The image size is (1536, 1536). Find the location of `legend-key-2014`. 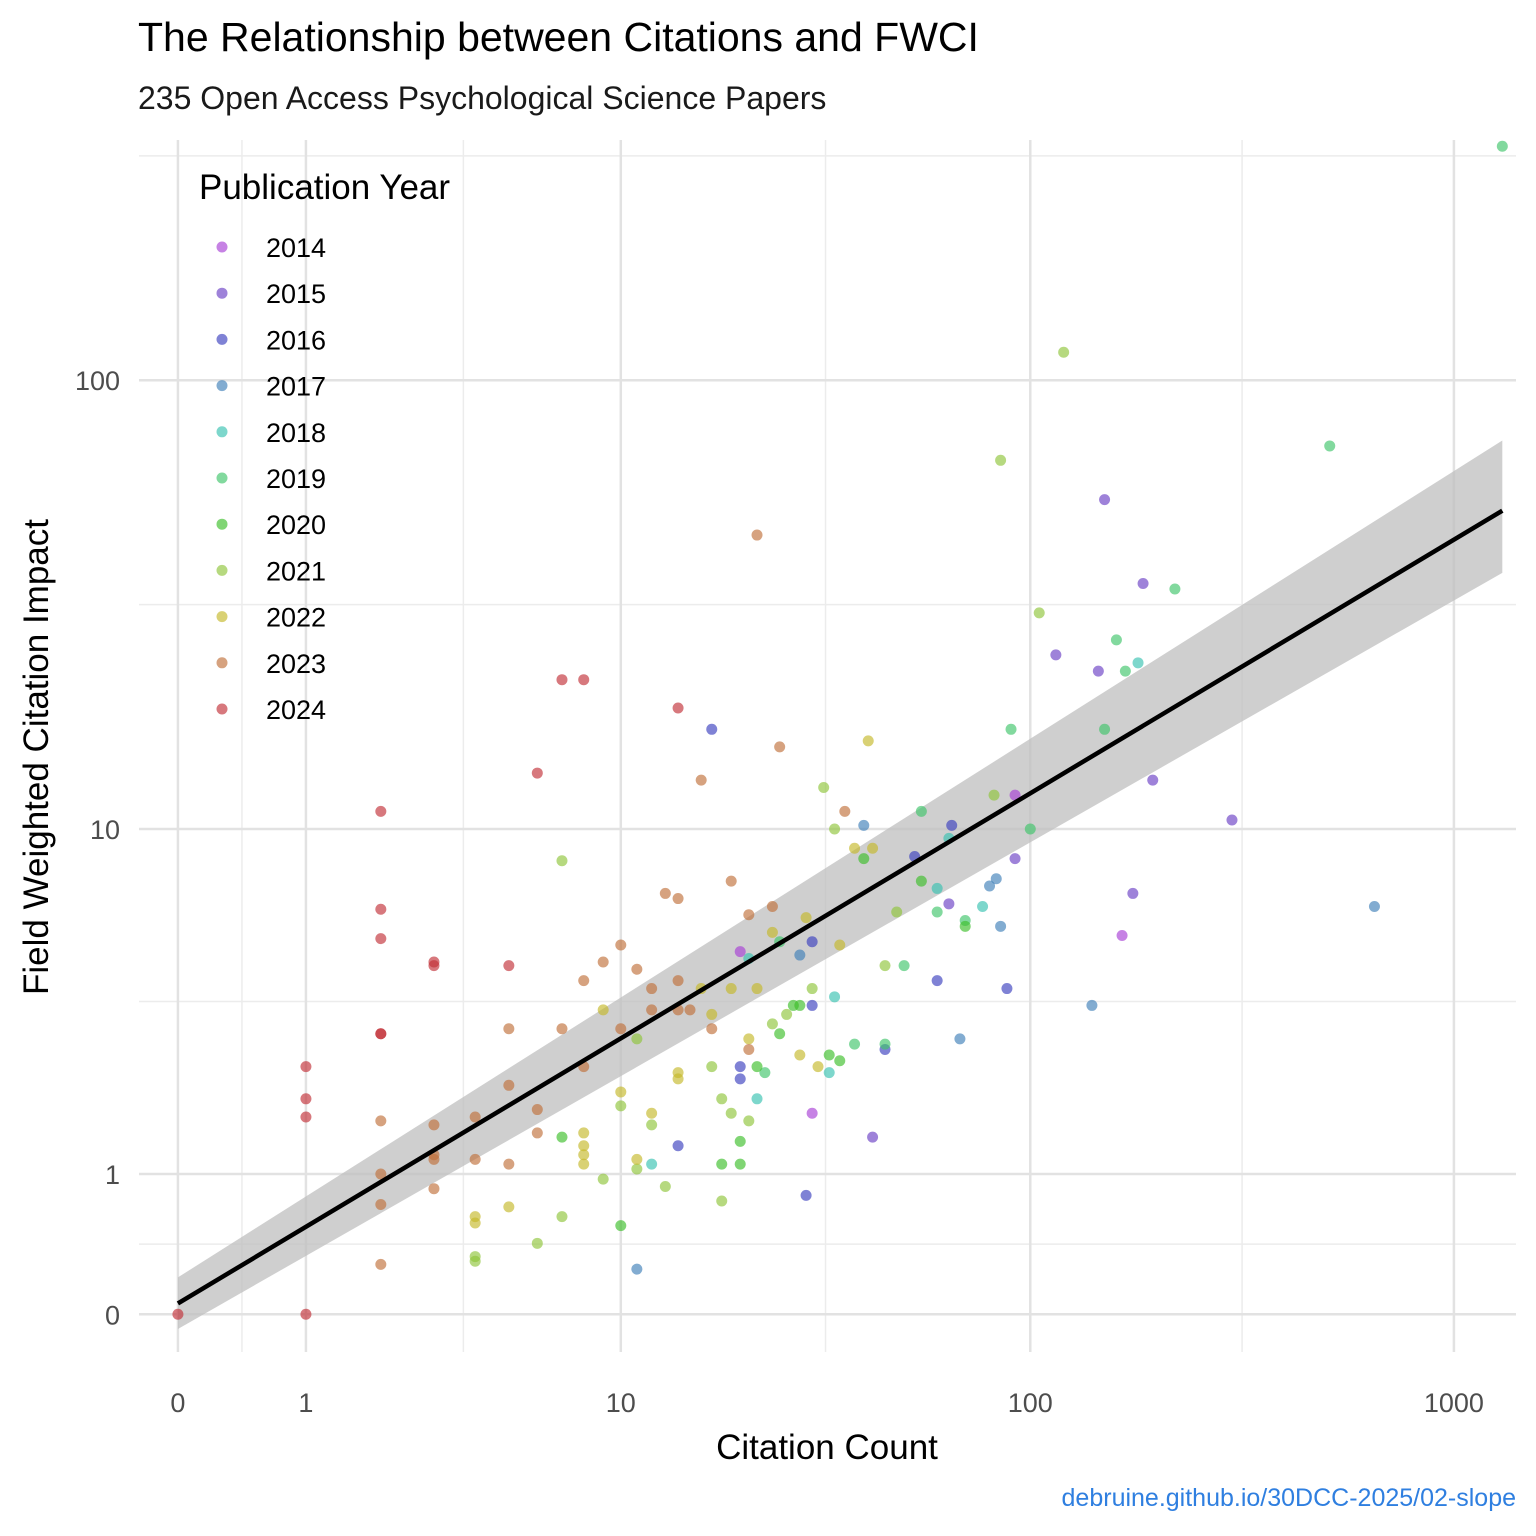

legend-key-2014 is located at coordinates (222, 247).